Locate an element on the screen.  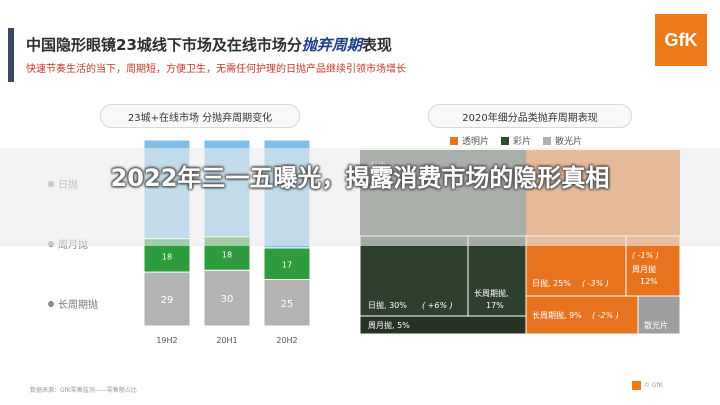
treemap-block-color-daily is located at coordinates (414, 276).